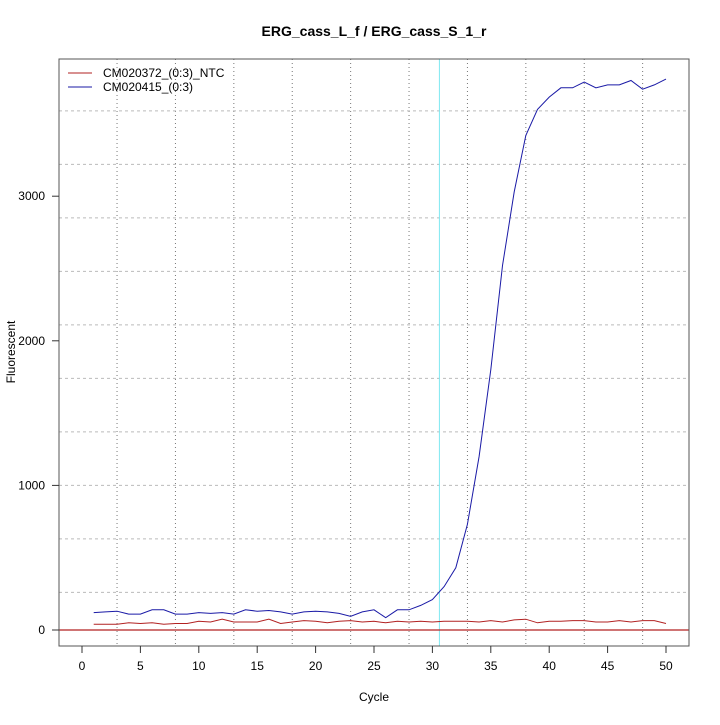 Image resolution: width=720 pixels, height=725 pixels. I want to click on x-tick-label: 10, so click(199, 666).